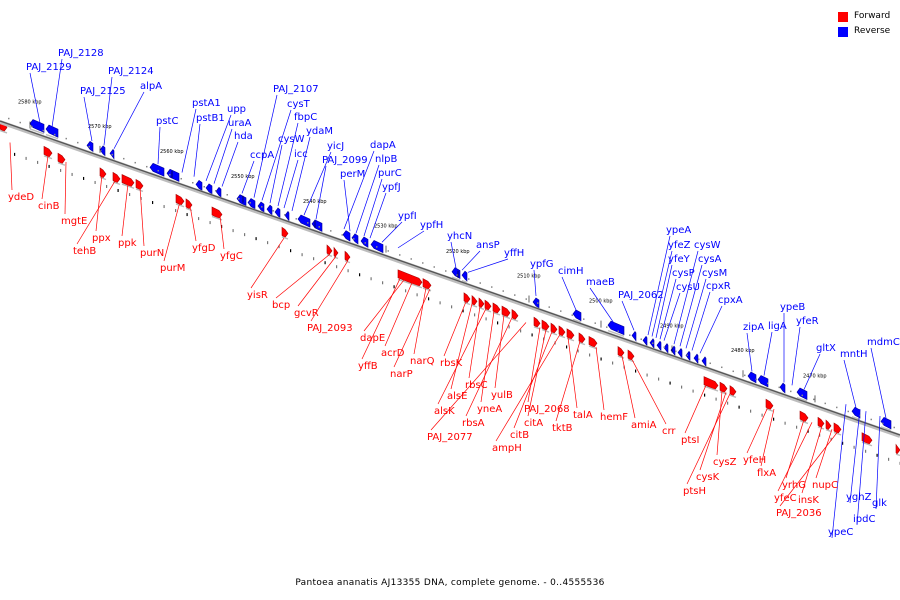 Image resolution: width=900 pixels, height=600 pixels. I want to click on rev-gene-label-53: ipdC, so click(864, 519).